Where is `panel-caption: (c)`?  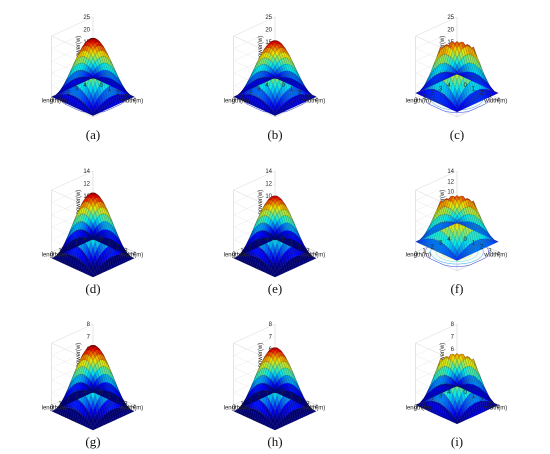 panel-caption: (c) is located at coordinates (457, 134).